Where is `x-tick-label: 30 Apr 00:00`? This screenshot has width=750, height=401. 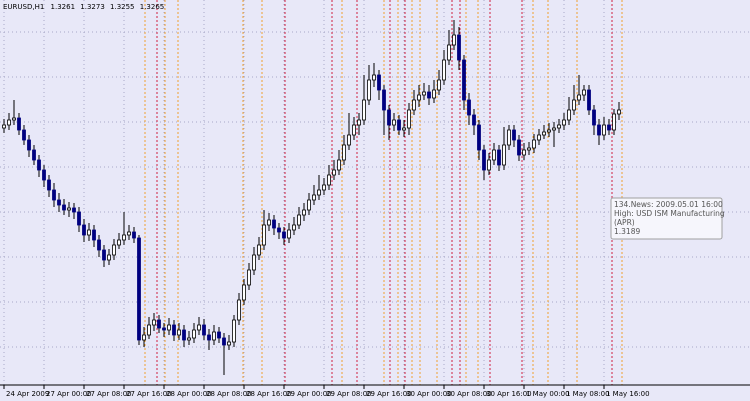
x-tick-label: 30 Apr 00:00 is located at coordinates (429, 394).